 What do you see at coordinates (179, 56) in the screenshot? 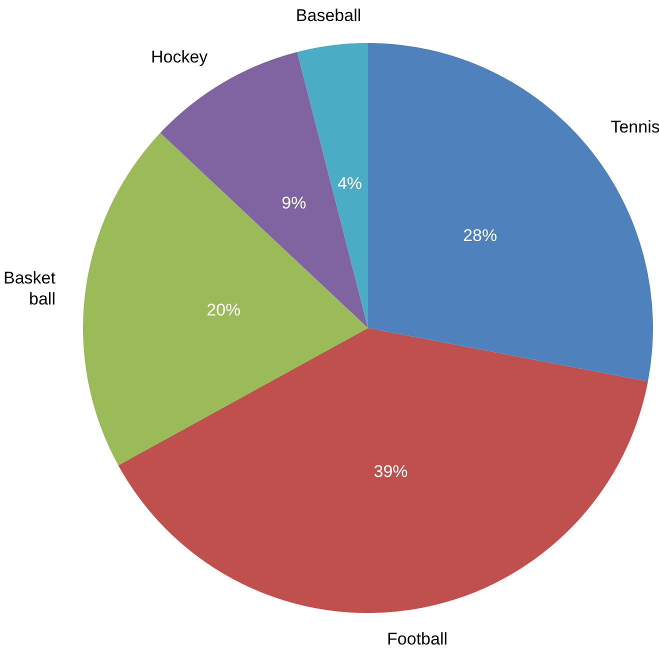
I see `slice-label: Hockey` at bounding box center [179, 56].